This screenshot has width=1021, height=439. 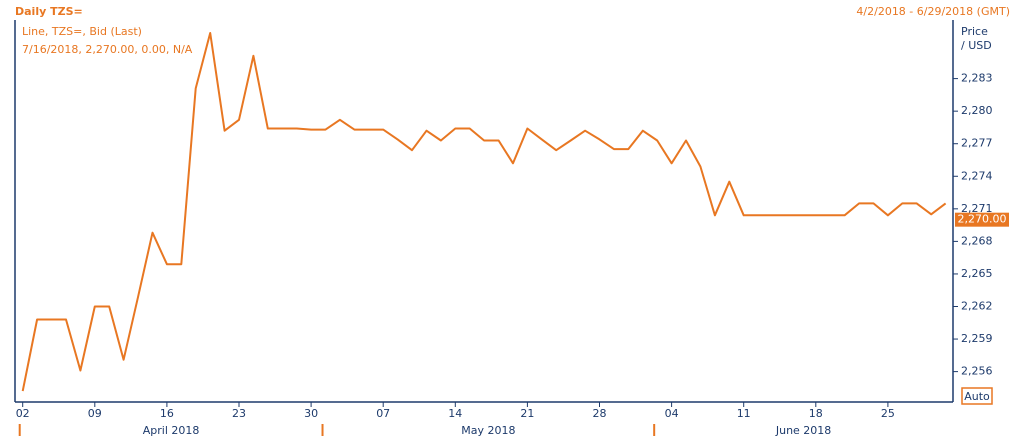 What do you see at coordinates (977, 208) in the screenshot?
I see `y-tick-label: 2,271` at bounding box center [977, 208].